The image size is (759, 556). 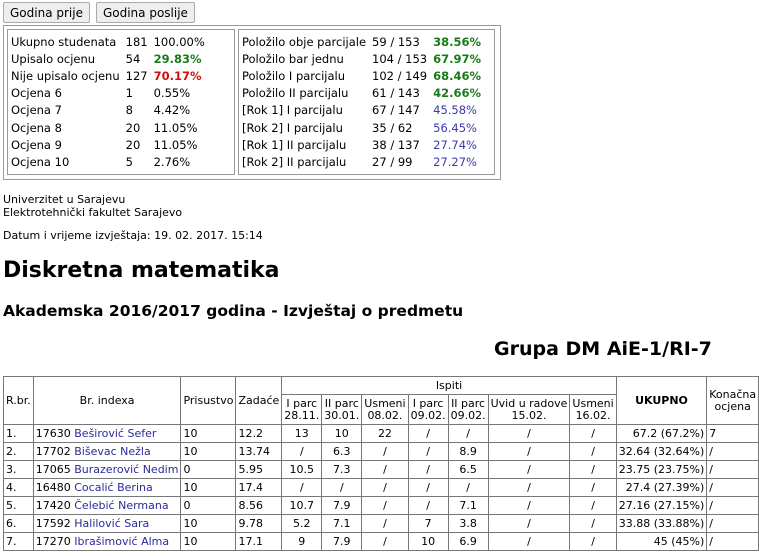 What do you see at coordinates (145, 12) in the screenshot?
I see `next-year-button: Godina poslije` at bounding box center [145, 12].